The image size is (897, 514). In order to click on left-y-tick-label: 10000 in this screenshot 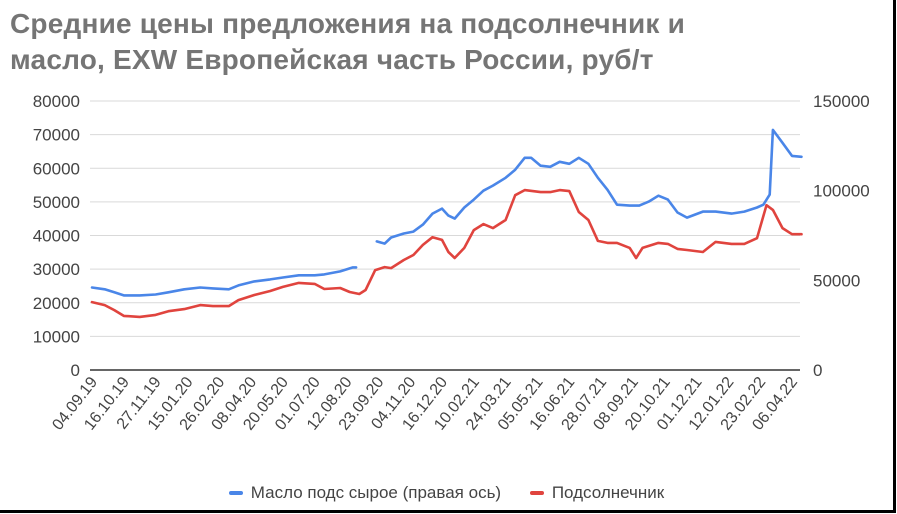, I will do `click(56, 336)`.